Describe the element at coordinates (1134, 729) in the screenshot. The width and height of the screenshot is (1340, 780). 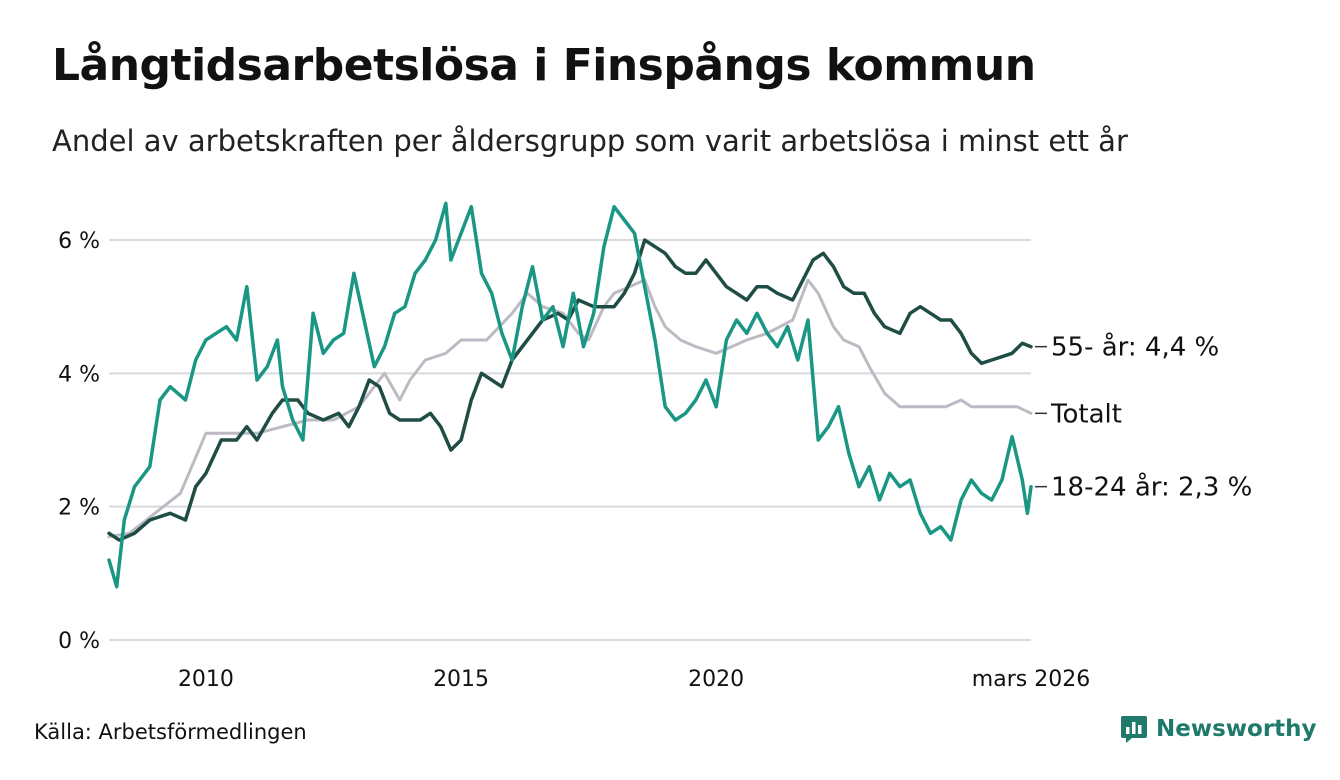
I see `newsworthy-logo-icon` at that location.